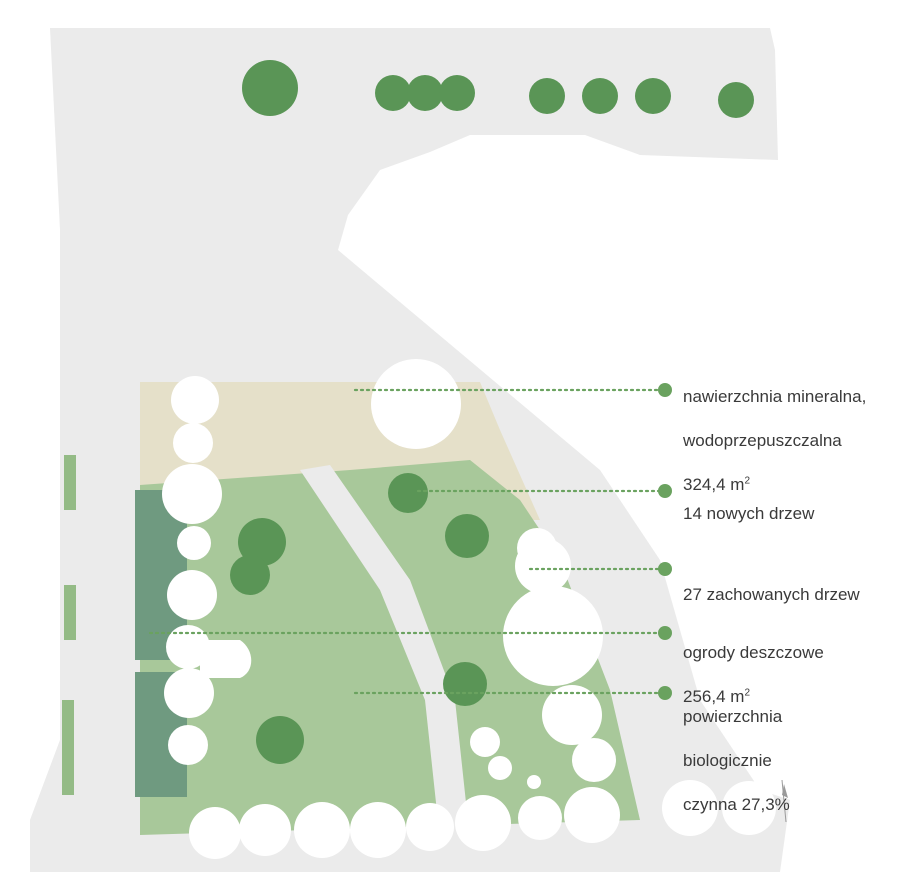  I want to click on legend-mineral-line3: 324,4 m, so click(714, 484).